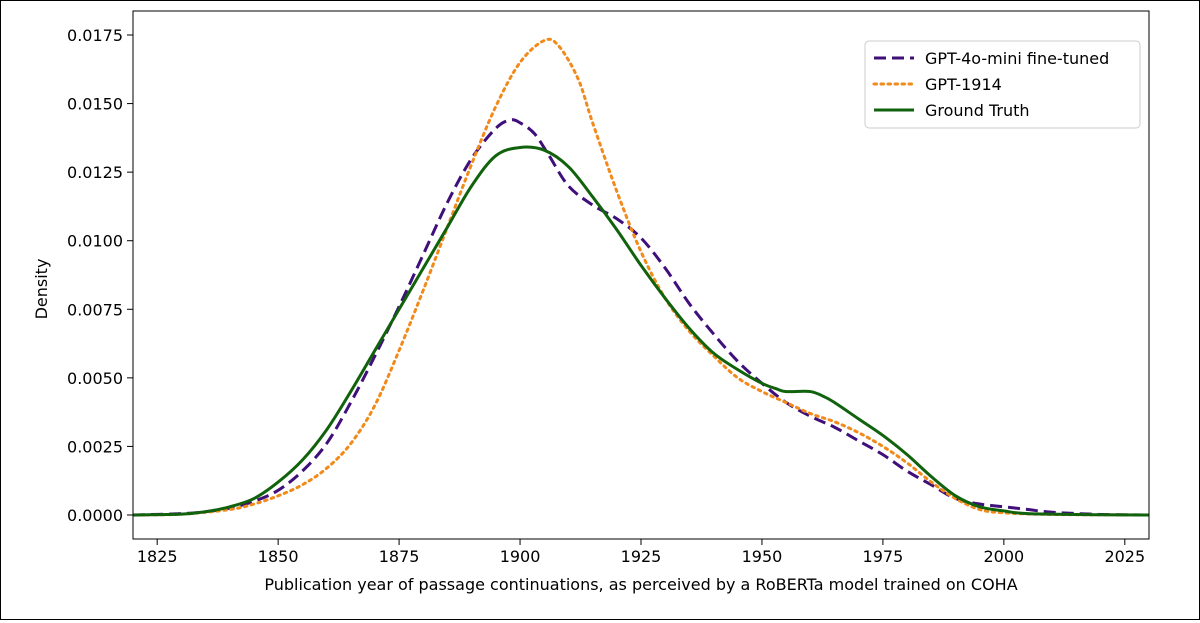  Describe the element at coordinates (1124, 556) in the screenshot. I see `x-tick-label: 2025` at that location.